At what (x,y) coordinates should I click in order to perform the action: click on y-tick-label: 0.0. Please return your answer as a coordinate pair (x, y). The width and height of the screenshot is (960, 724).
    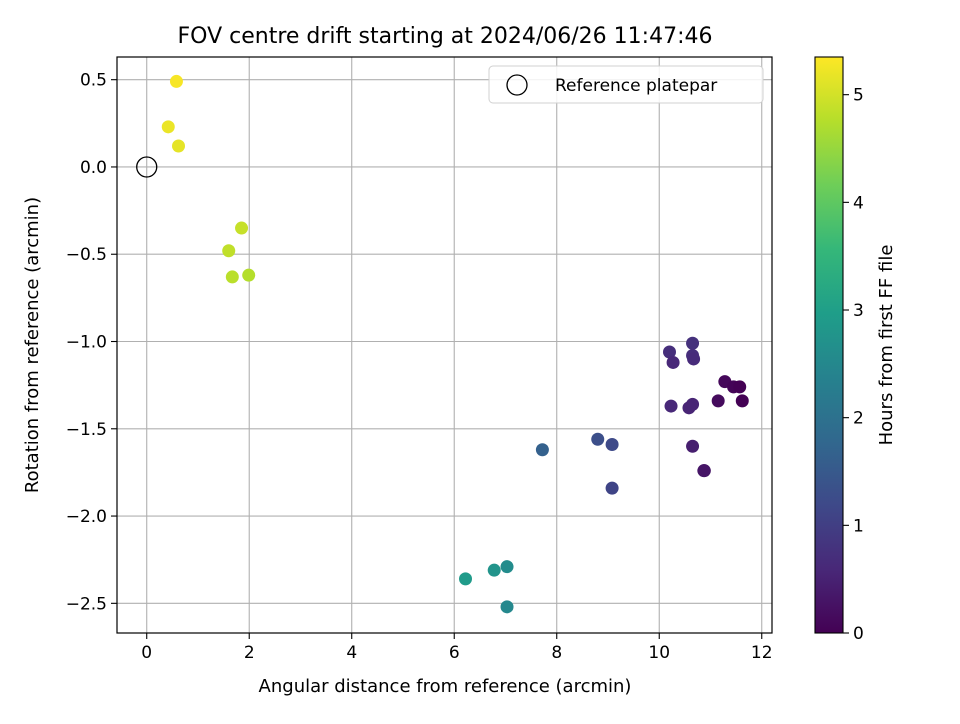
    Looking at the image, I should click on (93, 168).